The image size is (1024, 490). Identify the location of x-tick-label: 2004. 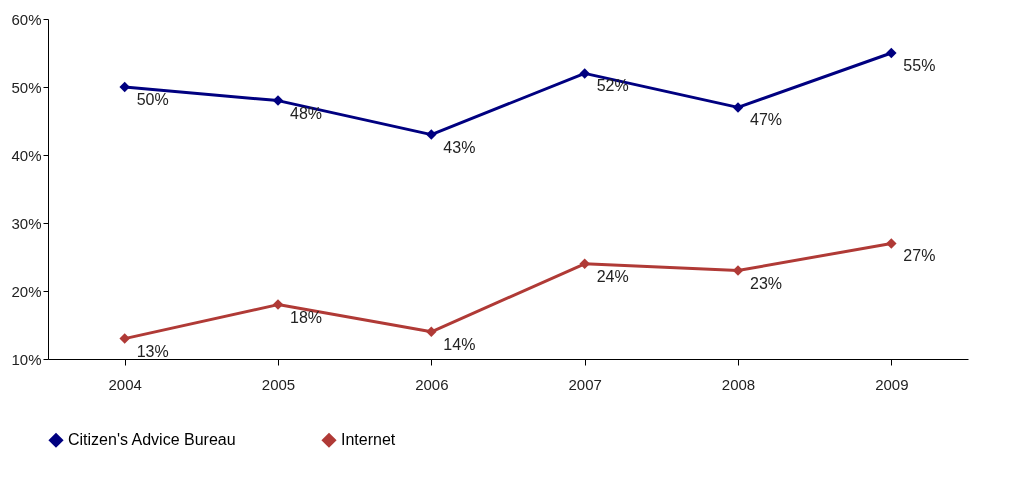
(125, 384).